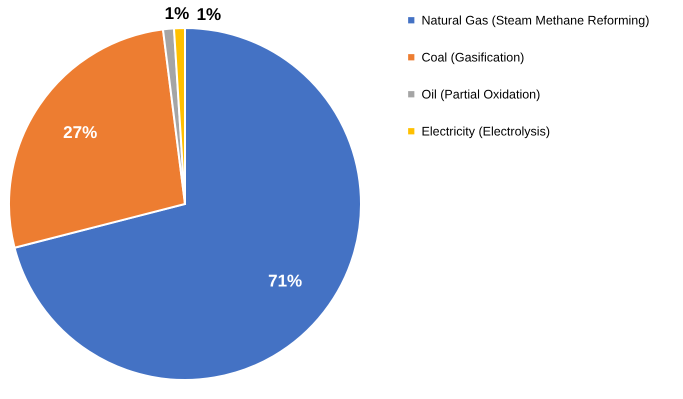  Describe the element at coordinates (486, 131) in the screenshot. I see `legend-label: Electricity (Electrolysis)` at that location.